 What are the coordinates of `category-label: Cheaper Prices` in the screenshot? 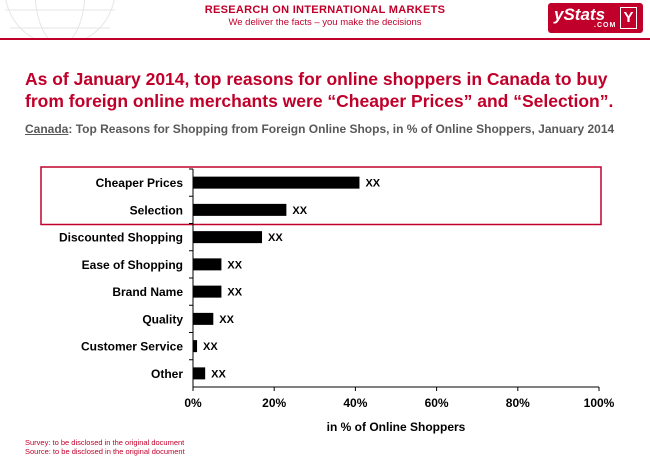 It's located at (140, 183).